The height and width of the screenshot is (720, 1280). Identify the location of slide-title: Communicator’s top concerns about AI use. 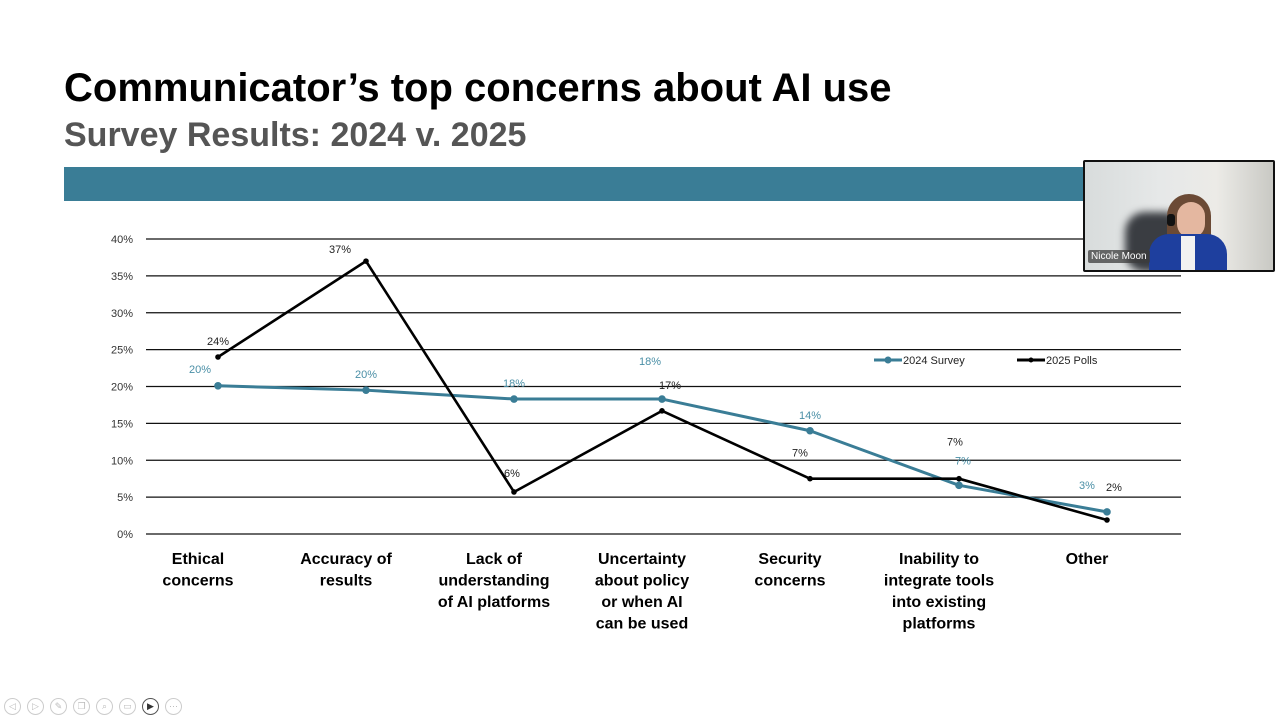
(478, 88).